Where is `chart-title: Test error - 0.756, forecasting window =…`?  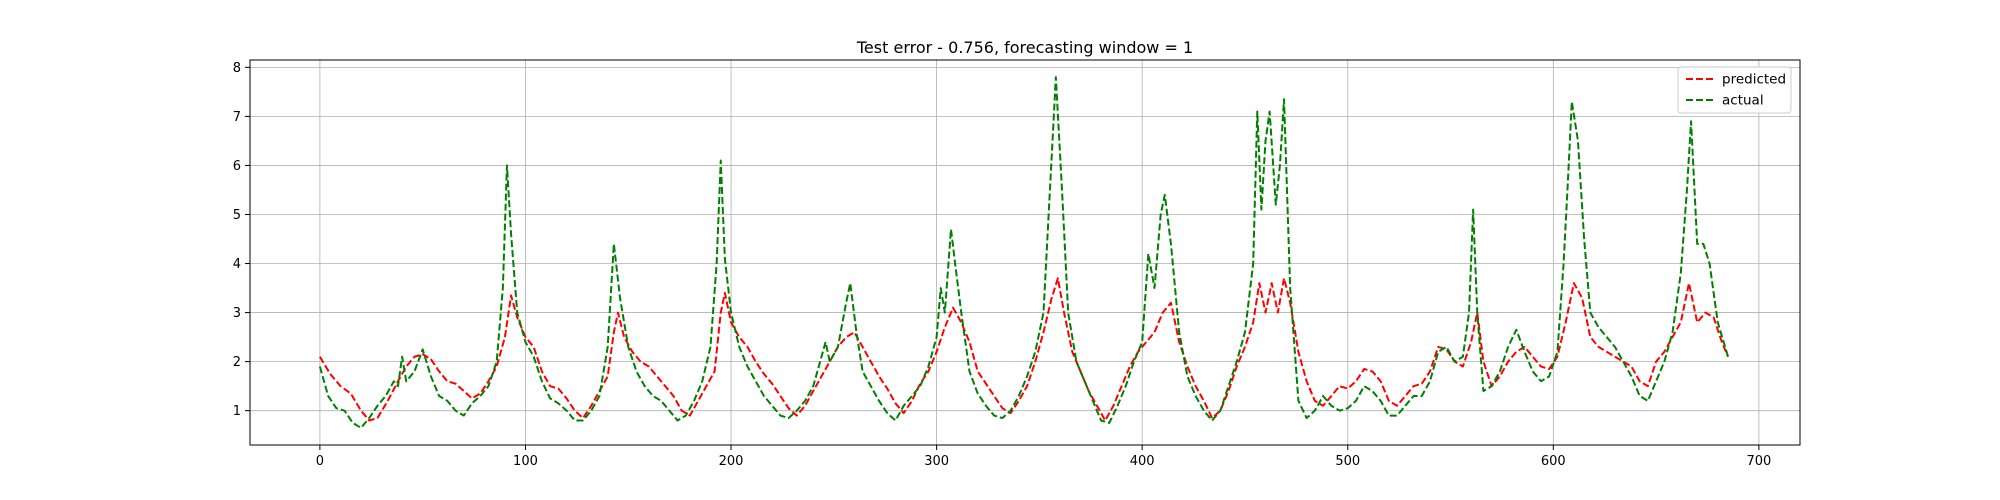 chart-title: Test error - 0.756, forecasting window =… is located at coordinates (1024, 47).